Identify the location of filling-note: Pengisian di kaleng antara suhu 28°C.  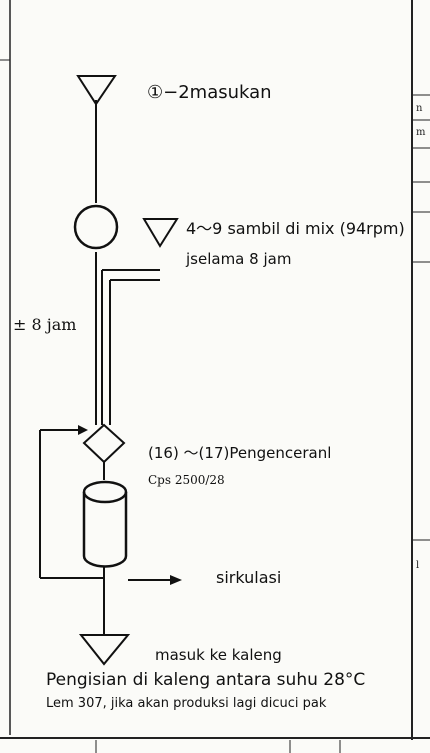
(206, 680).